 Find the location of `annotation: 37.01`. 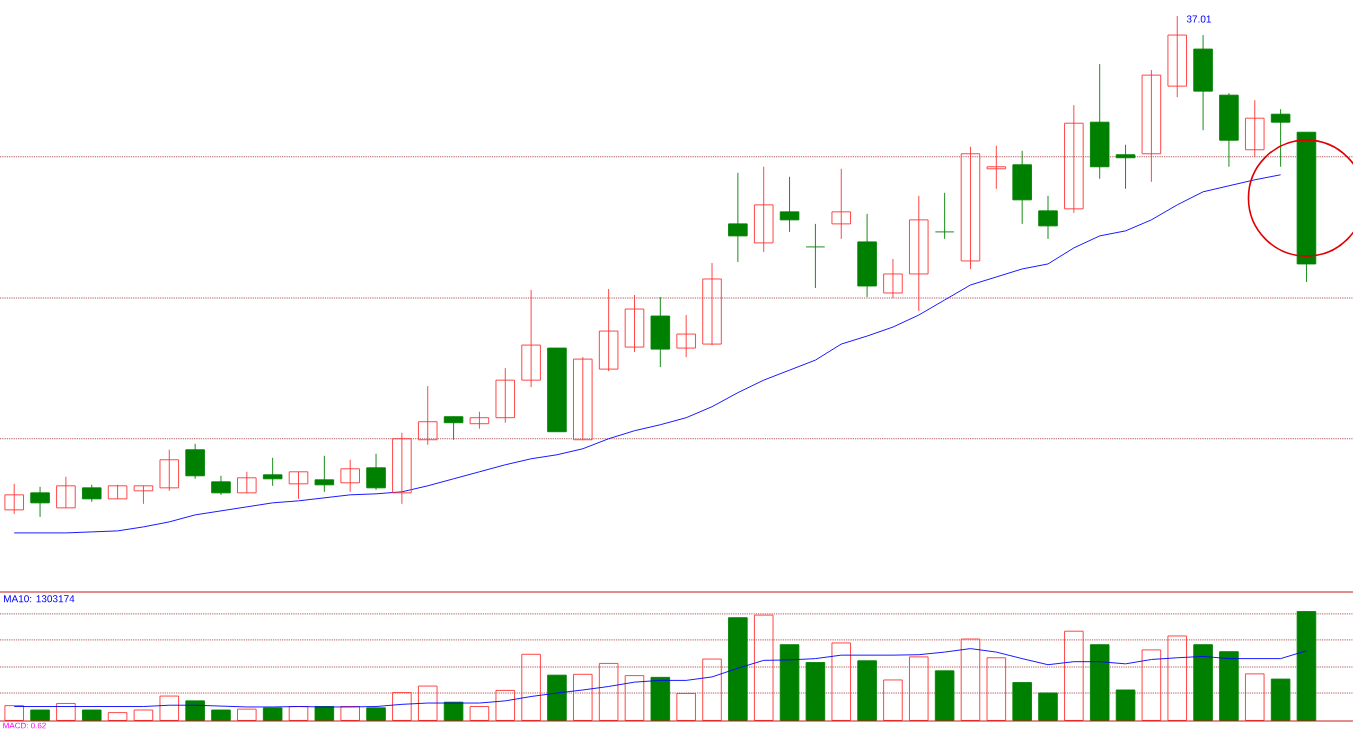

annotation: 37.01 is located at coordinates (1198, 19).